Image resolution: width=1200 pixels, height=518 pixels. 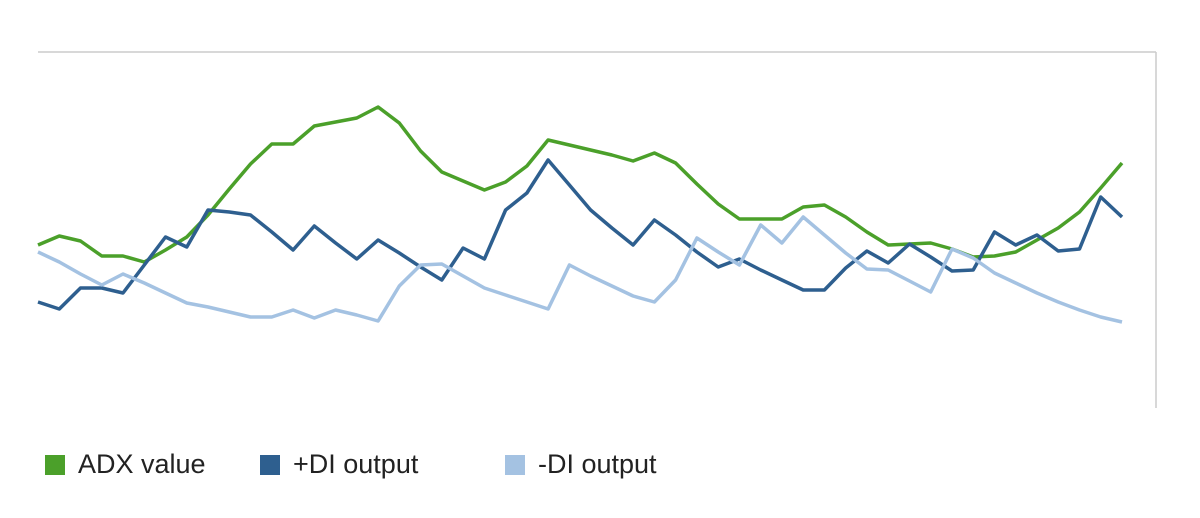 I want to click on legend-label: -DI output, so click(x=597, y=464).